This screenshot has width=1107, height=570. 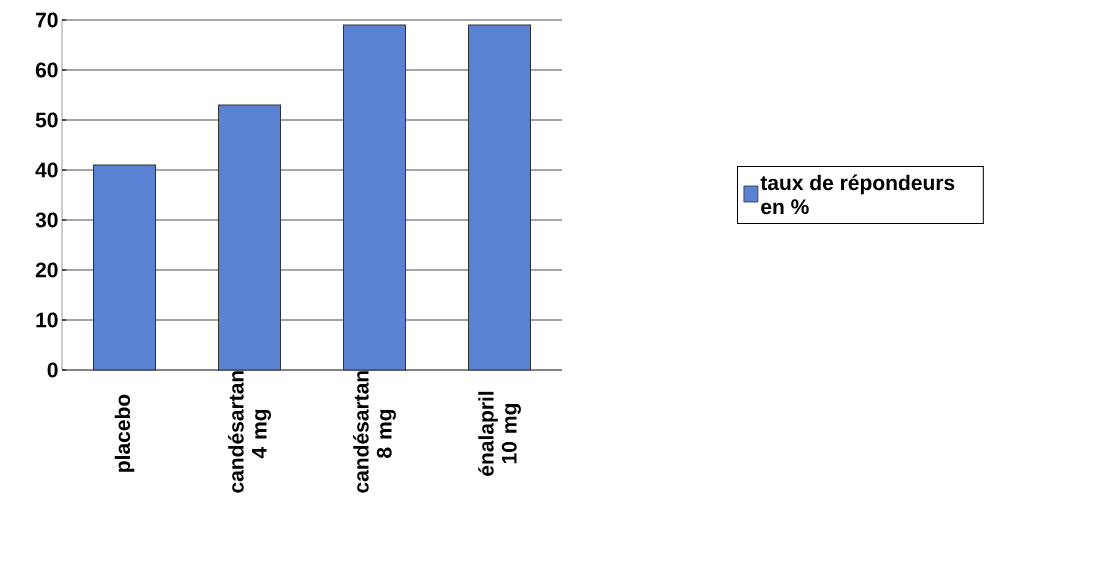 I want to click on y-tick-label: 50, so click(x=46, y=120).